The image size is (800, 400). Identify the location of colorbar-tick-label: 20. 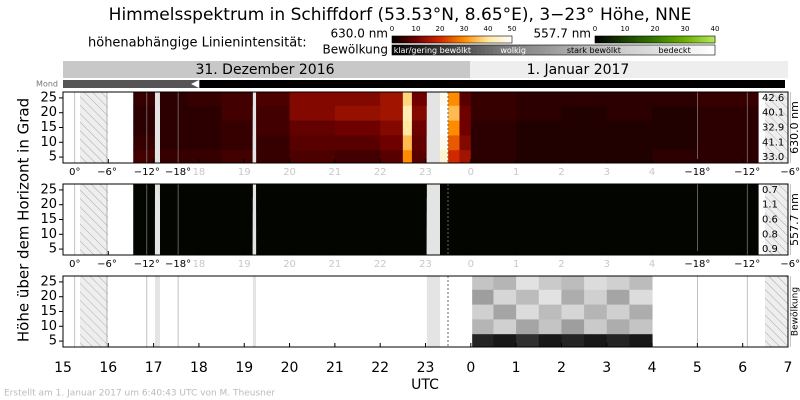
(440, 29).